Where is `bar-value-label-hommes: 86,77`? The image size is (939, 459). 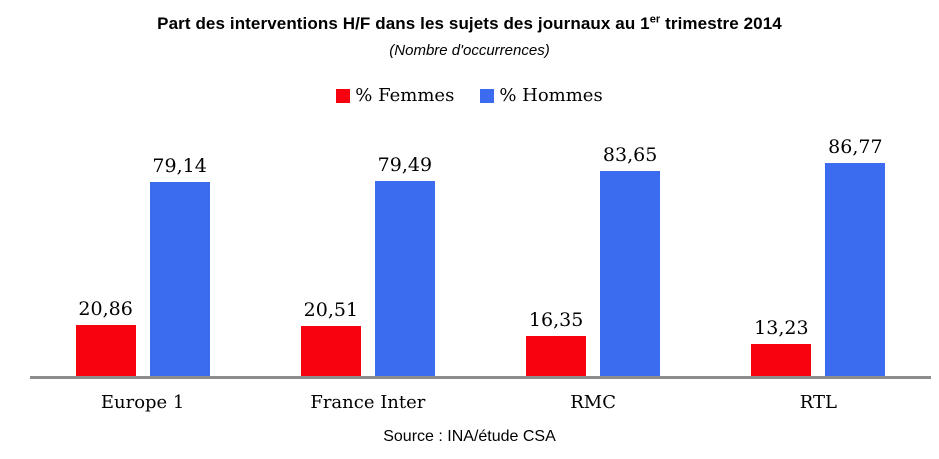 bar-value-label-hommes: 86,77 is located at coordinates (855, 147).